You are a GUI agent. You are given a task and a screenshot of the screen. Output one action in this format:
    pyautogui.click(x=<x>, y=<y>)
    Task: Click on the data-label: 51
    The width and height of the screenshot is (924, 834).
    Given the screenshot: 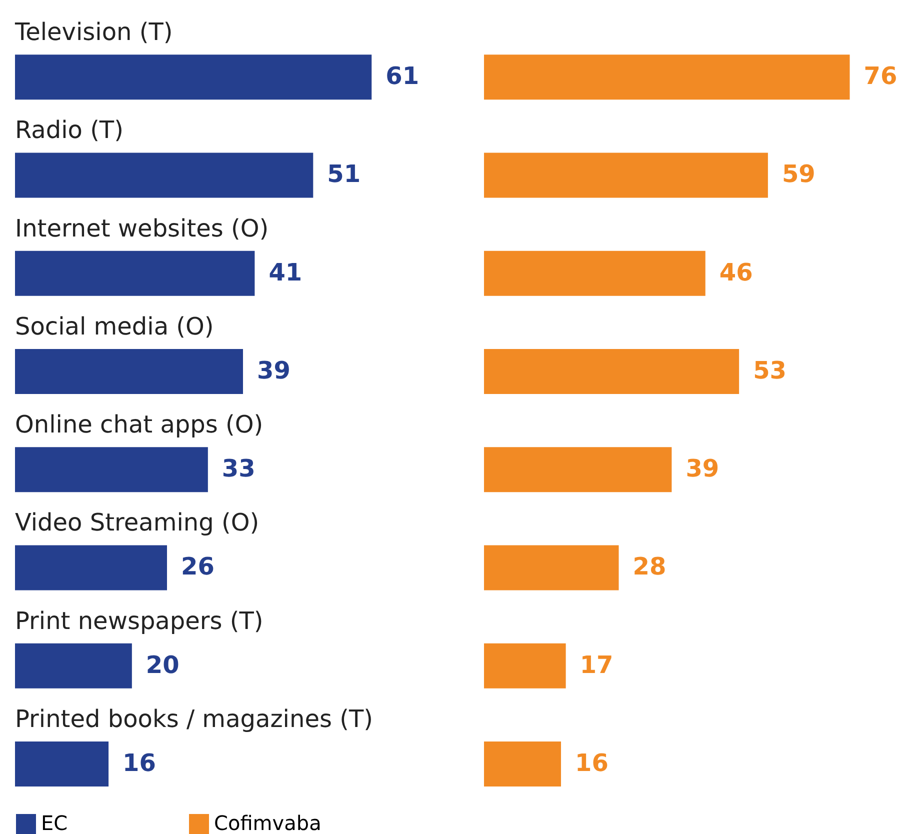 What is the action you would take?
    pyautogui.click(x=344, y=174)
    